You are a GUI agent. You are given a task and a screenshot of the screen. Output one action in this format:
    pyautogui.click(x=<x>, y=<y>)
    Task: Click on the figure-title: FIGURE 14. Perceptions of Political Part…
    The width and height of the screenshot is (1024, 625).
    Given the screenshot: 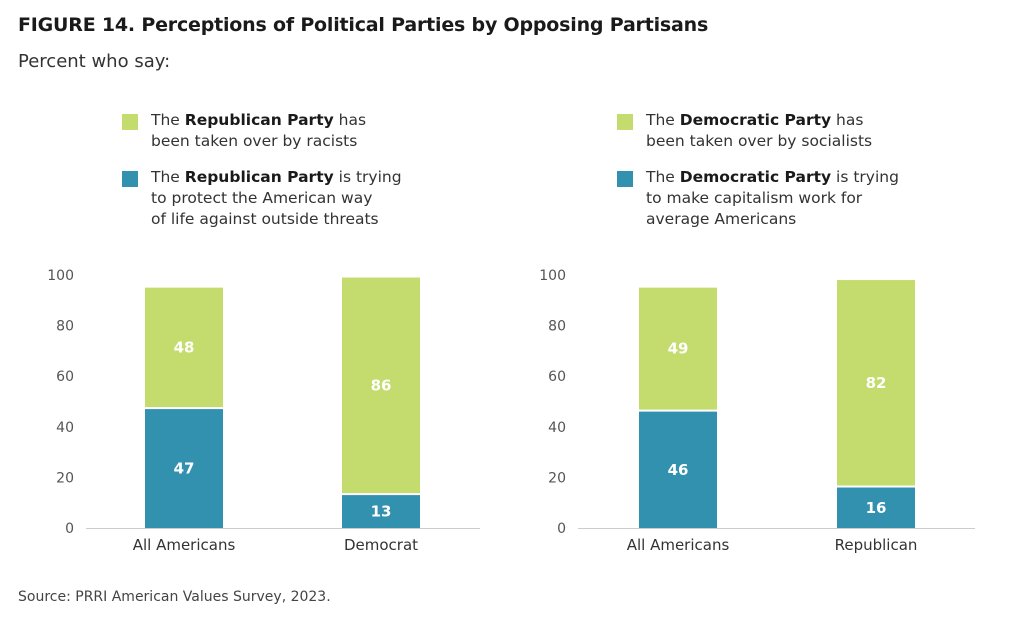 What is the action you would take?
    pyautogui.click(x=363, y=25)
    